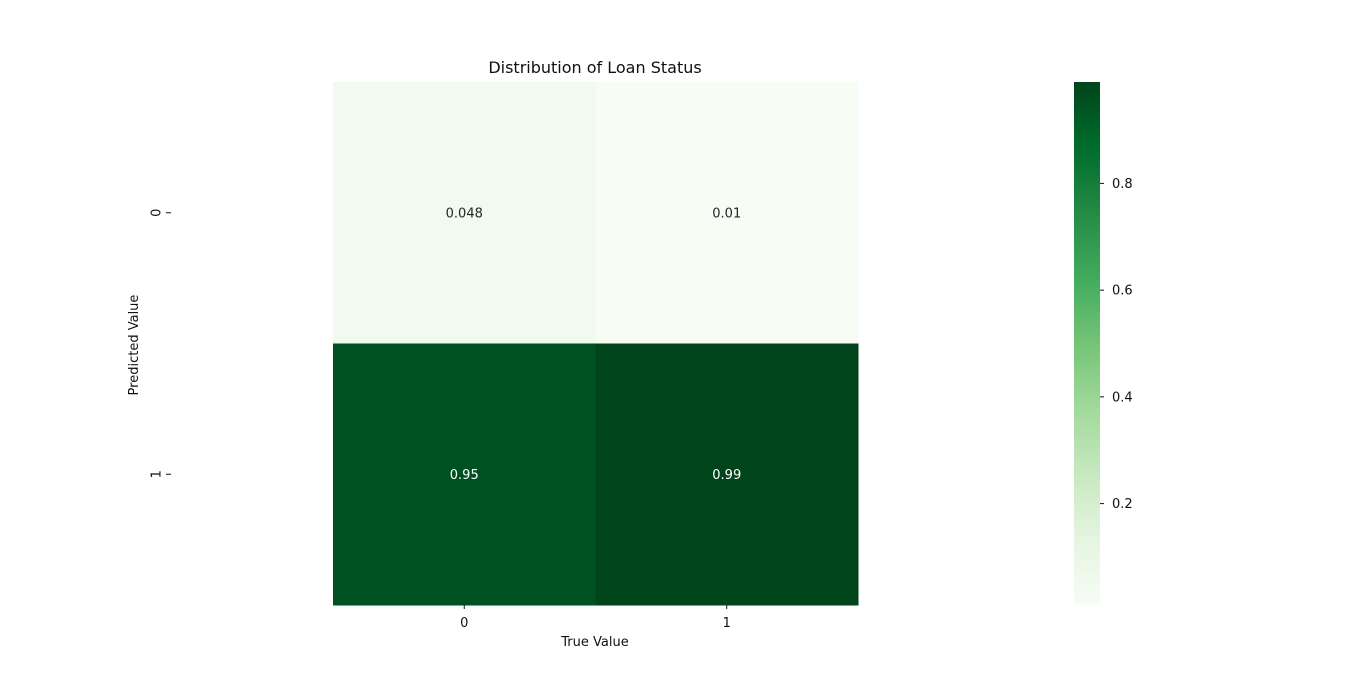 The image size is (1370, 681). I want to click on colorbar-tick-label-1: 0.4, so click(1122, 397).